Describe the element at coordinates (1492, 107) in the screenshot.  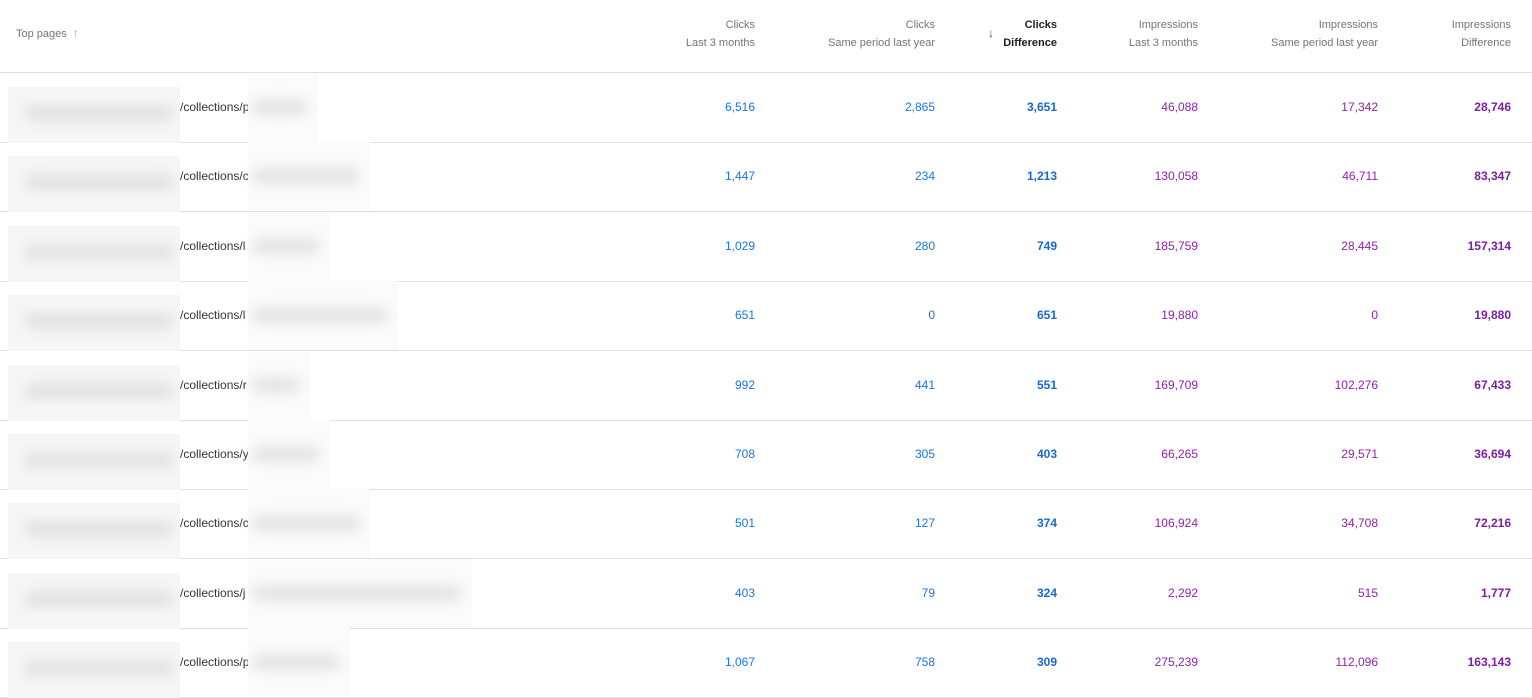
I see `cell-i3: 28,746` at that location.